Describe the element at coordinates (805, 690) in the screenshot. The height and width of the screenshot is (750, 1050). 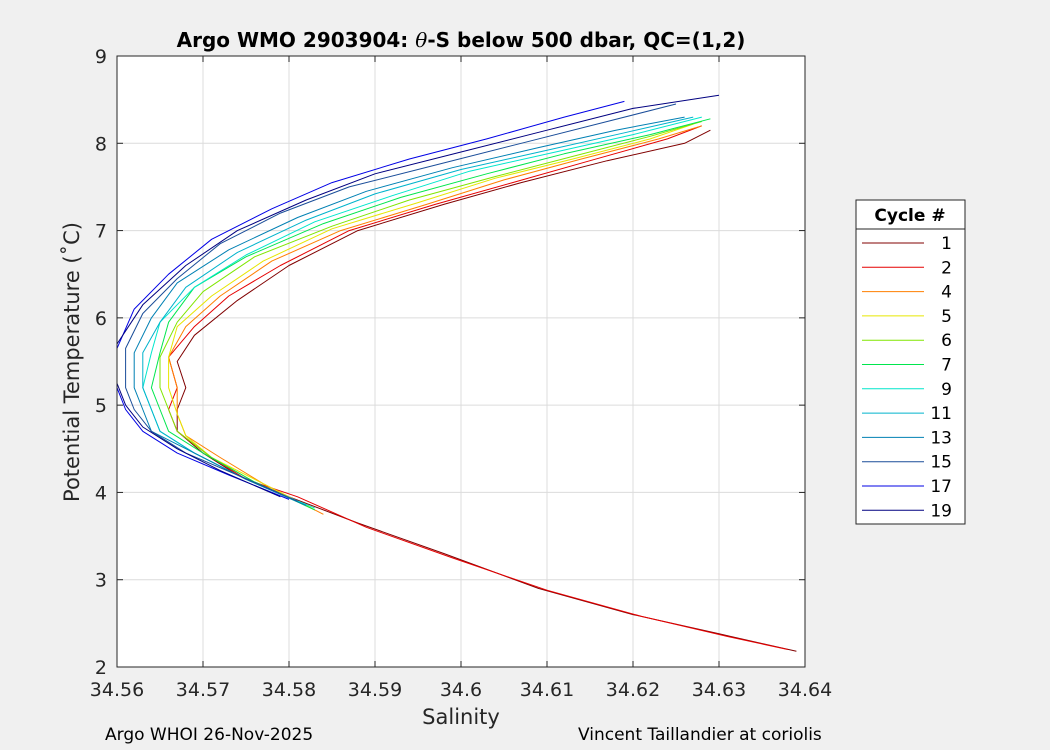
I see `x-tick-label: 34.64` at that location.